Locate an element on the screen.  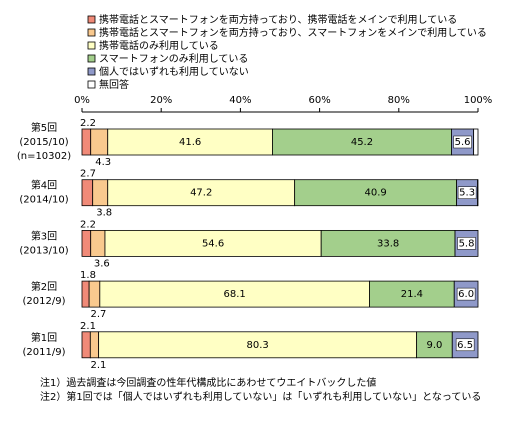
value-label: 33.8 is located at coordinates (388, 243).